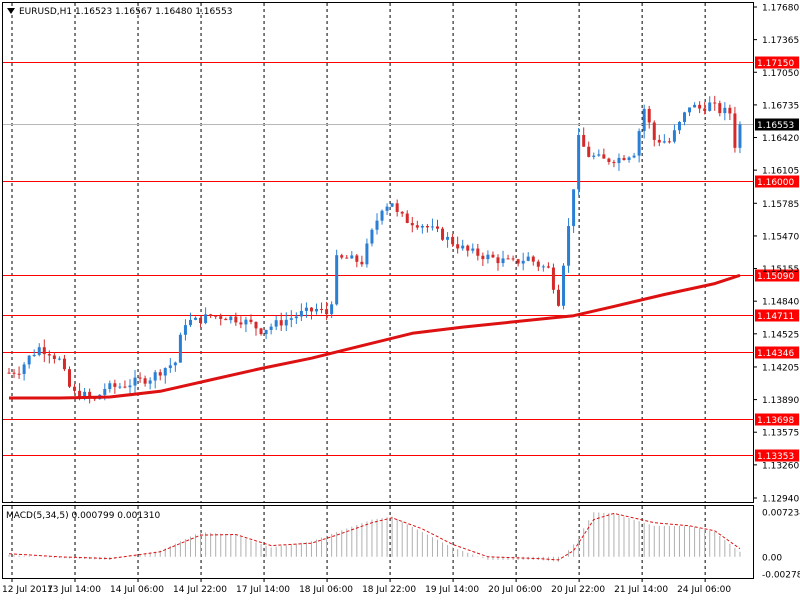 This screenshot has height=600, width=800. I want to click on price-tick-label: 1.16735, so click(780, 106).